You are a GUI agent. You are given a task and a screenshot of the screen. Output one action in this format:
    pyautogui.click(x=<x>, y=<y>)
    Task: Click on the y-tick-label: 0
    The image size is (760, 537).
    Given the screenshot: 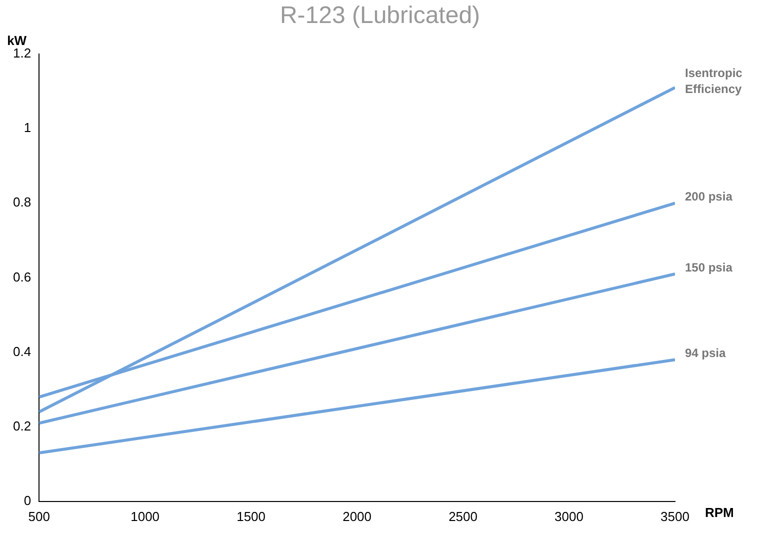 What is the action you would take?
    pyautogui.click(x=28, y=500)
    